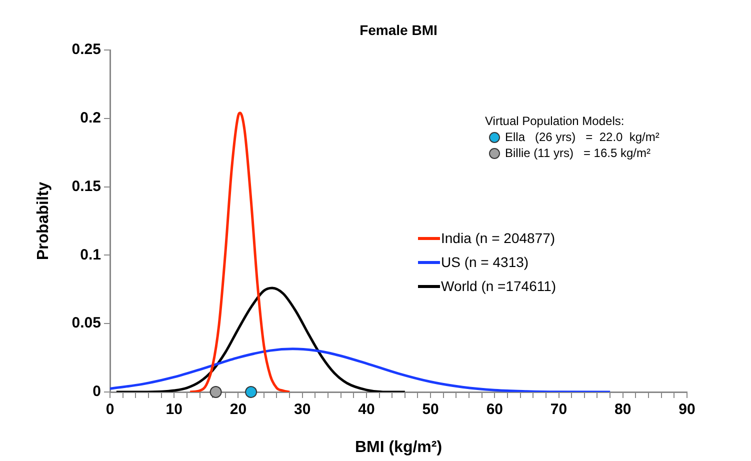  I want to click on y-tick-label: 0.1, so click(90, 255).